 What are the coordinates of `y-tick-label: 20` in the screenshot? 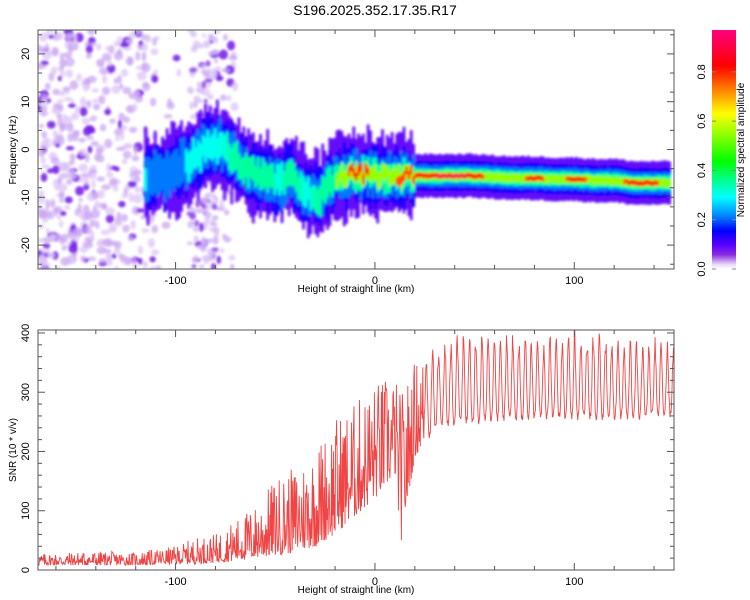 It's located at (26, 54).